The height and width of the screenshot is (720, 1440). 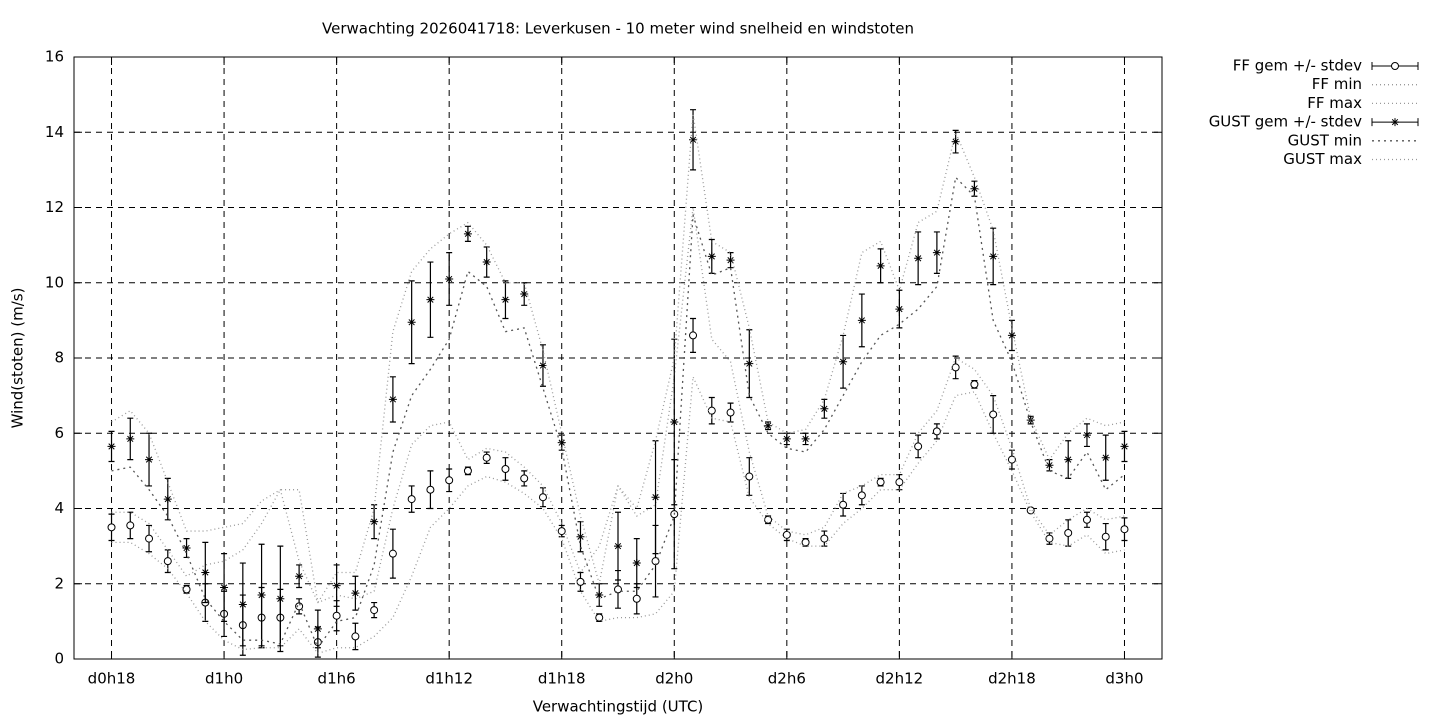 I want to click on y-tick-label: 0, so click(x=59, y=659).